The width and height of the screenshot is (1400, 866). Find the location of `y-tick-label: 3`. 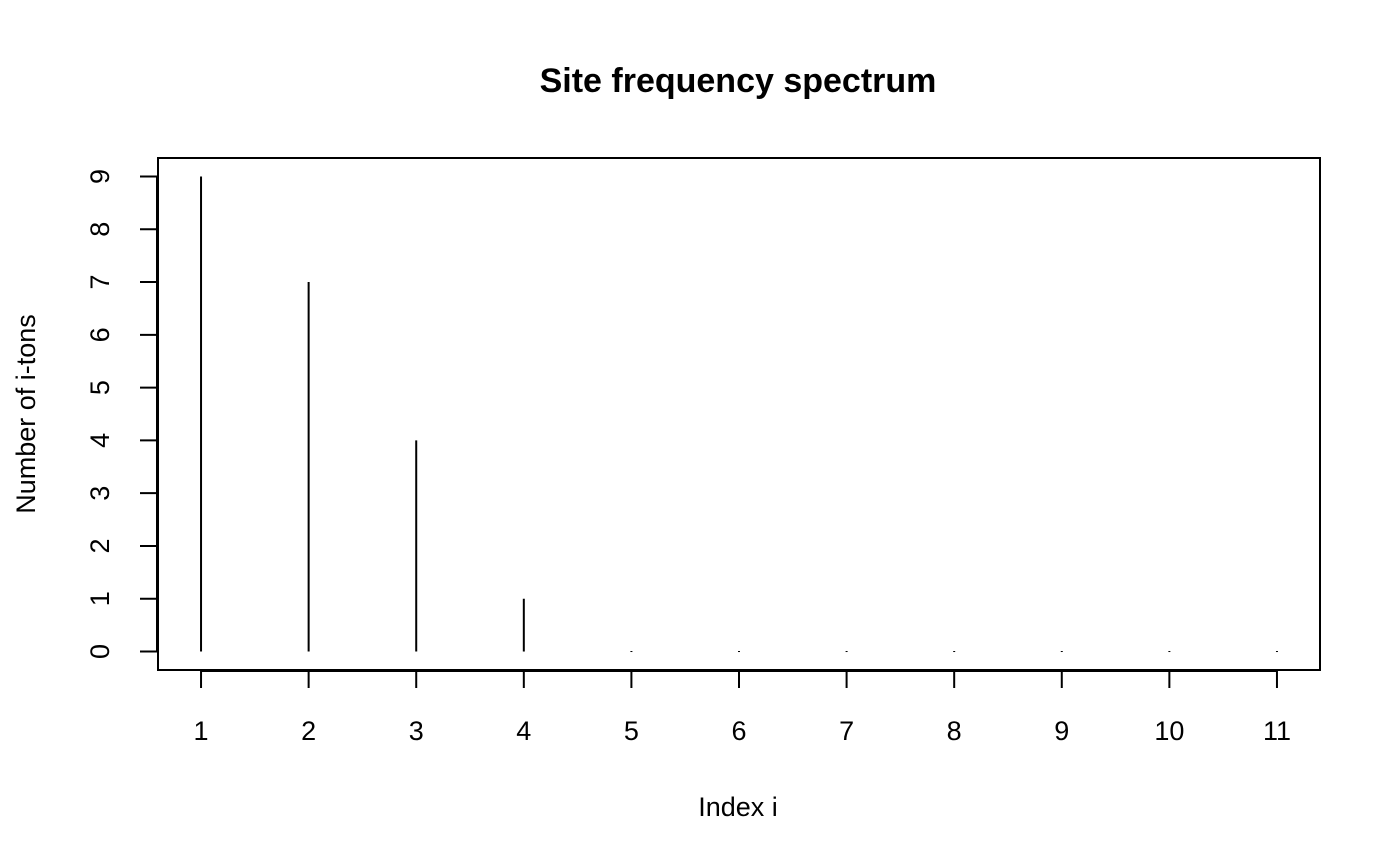

y-tick-label: 3 is located at coordinates (100, 493).